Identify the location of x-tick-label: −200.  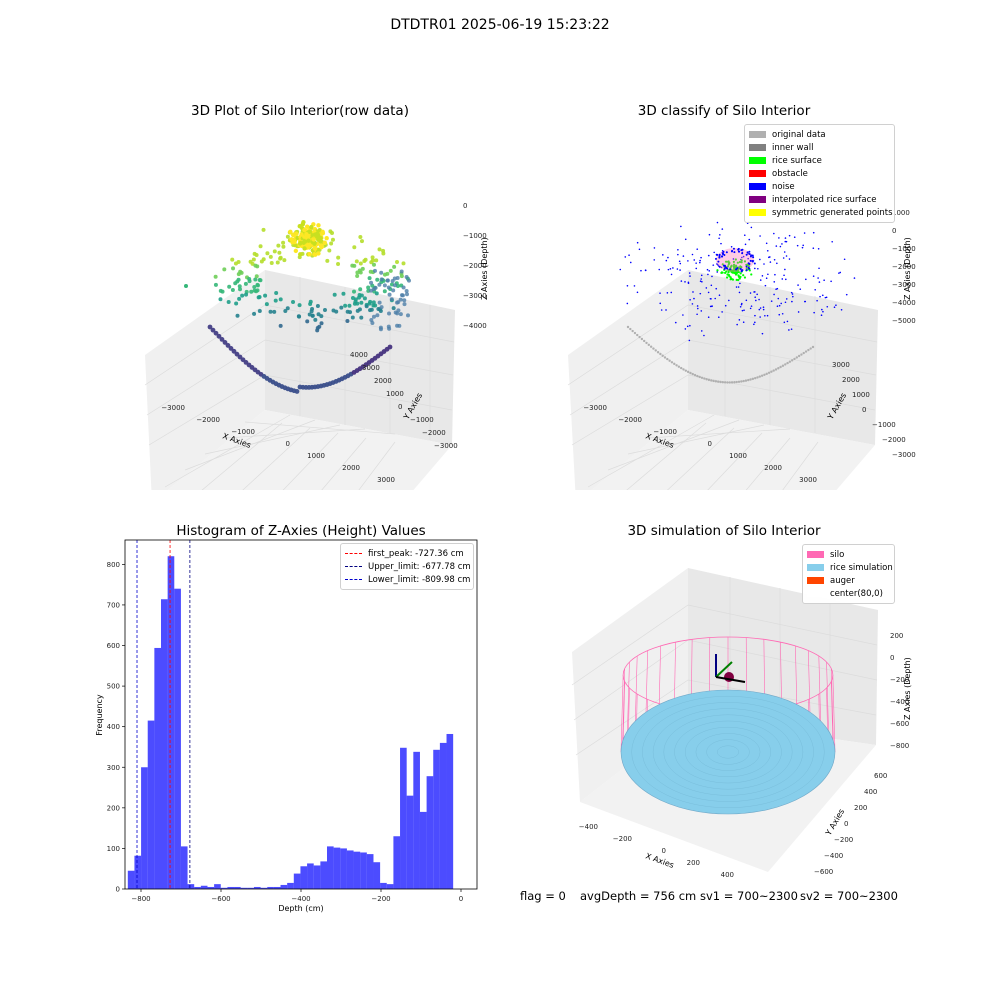
(622, 839).